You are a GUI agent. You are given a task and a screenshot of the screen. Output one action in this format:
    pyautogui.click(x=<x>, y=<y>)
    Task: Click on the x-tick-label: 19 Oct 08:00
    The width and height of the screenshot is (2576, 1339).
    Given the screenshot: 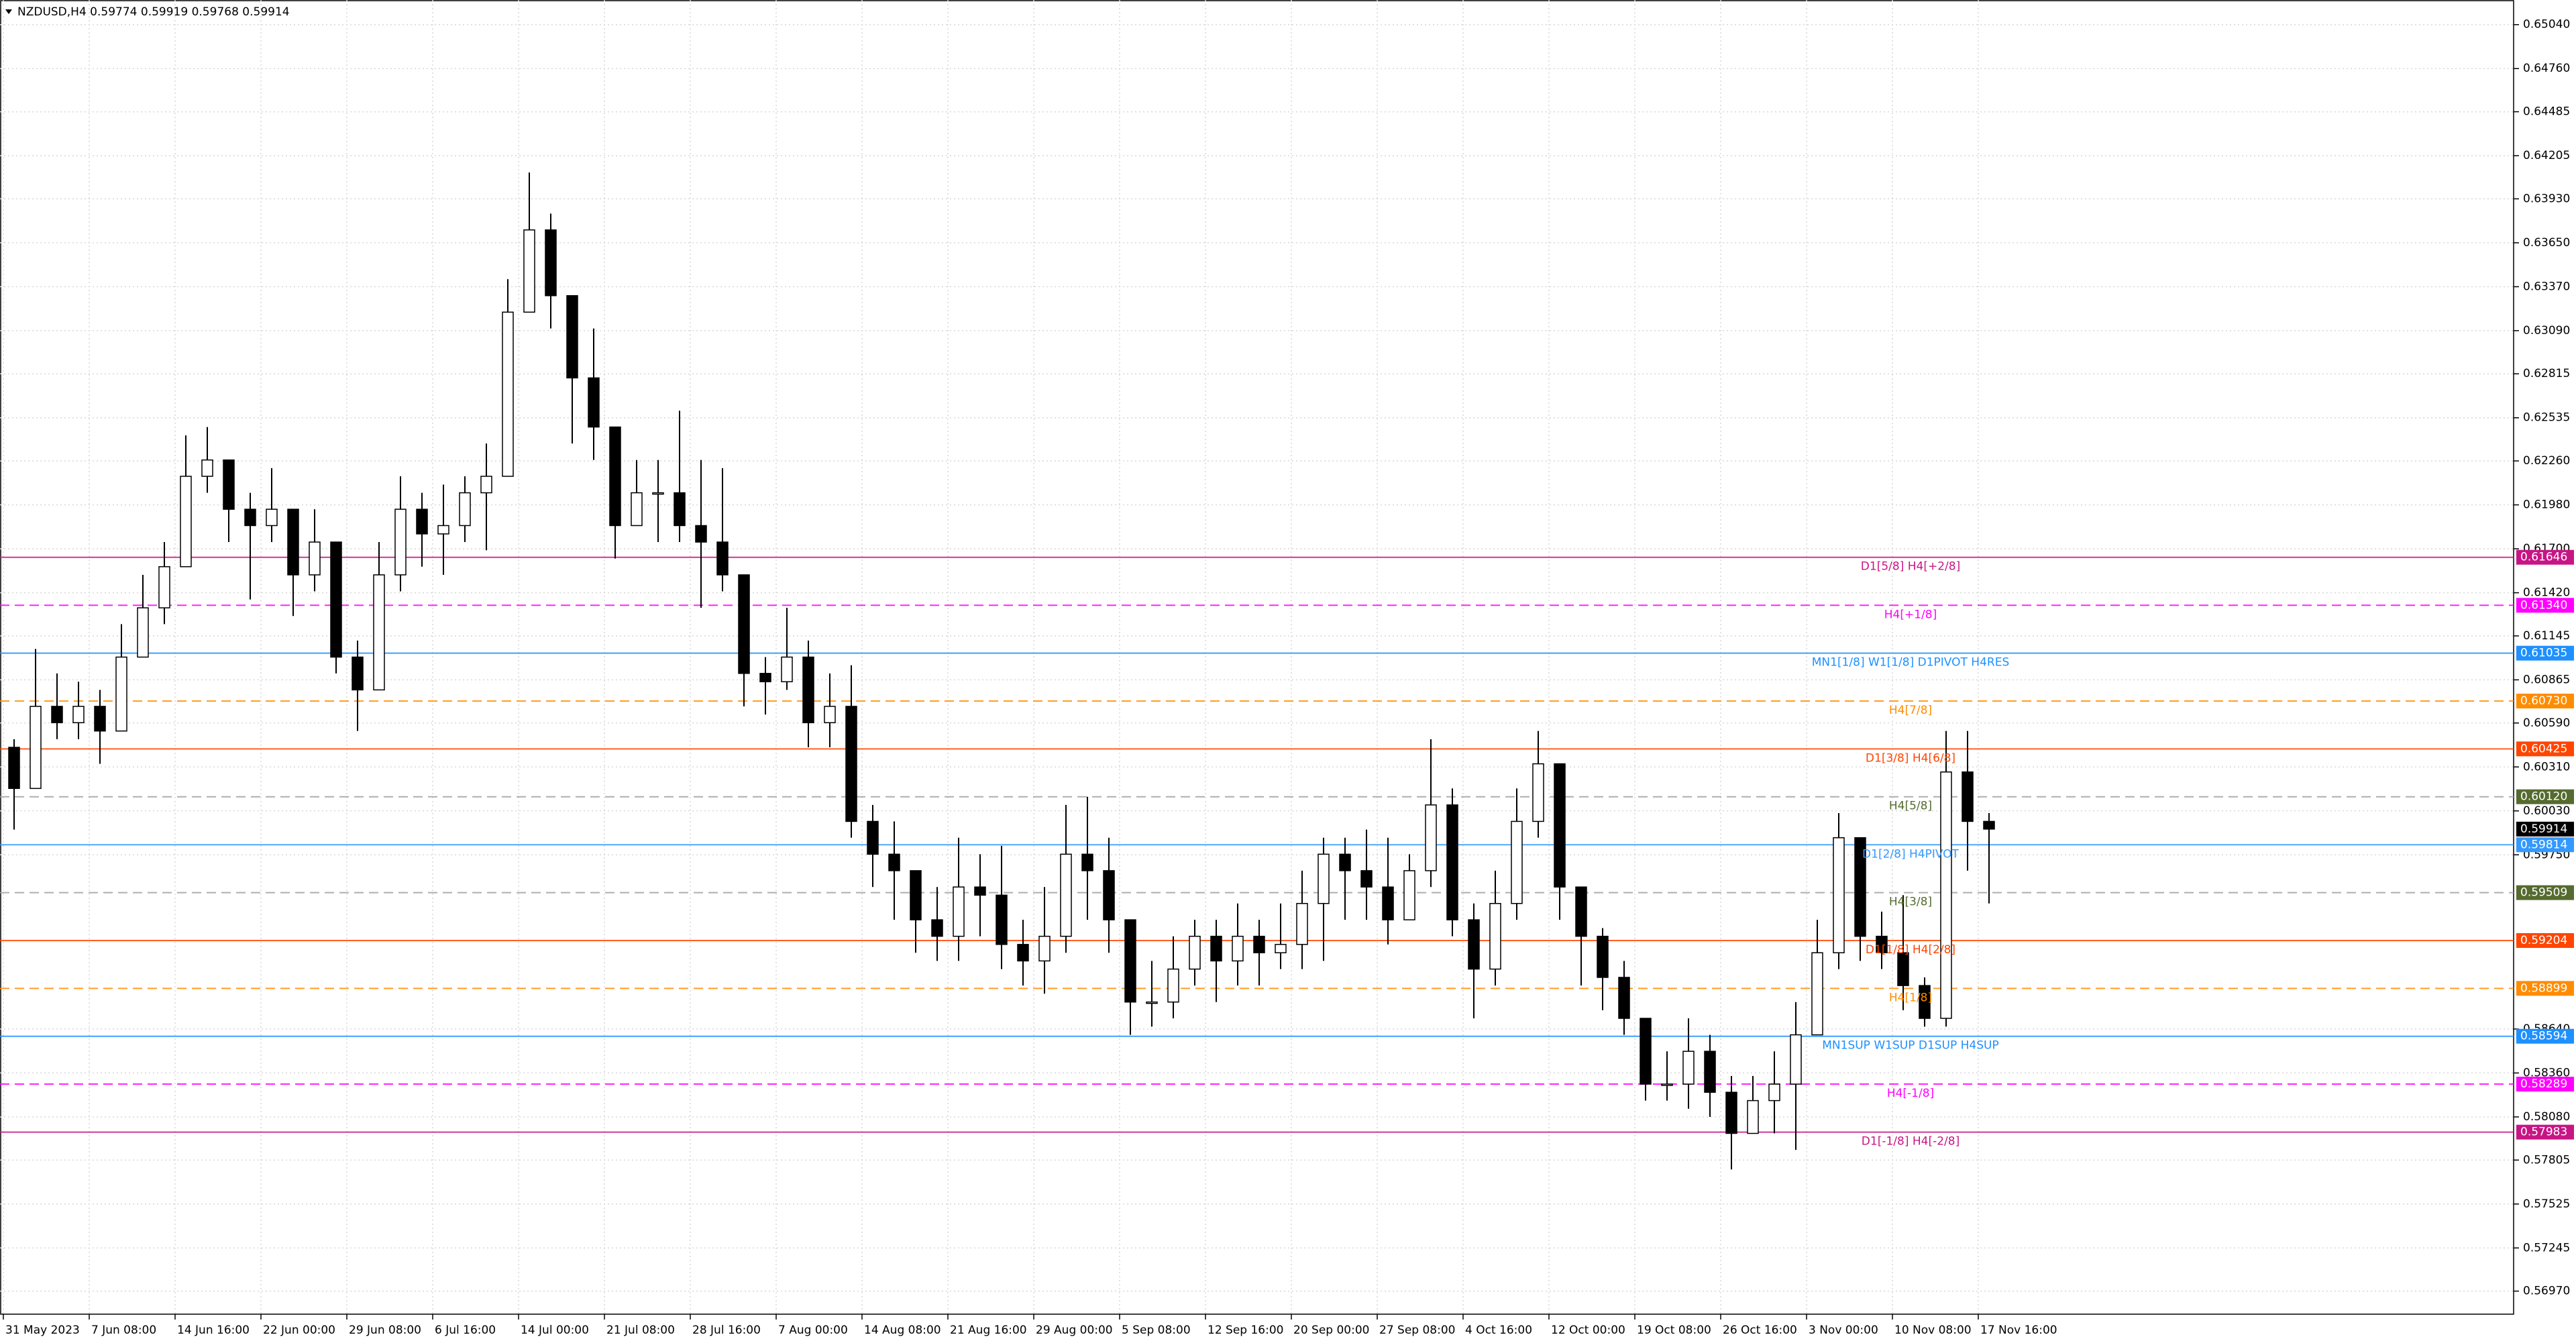 What is the action you would take?
    pyautogui.click(x=1674, y=1330)
    